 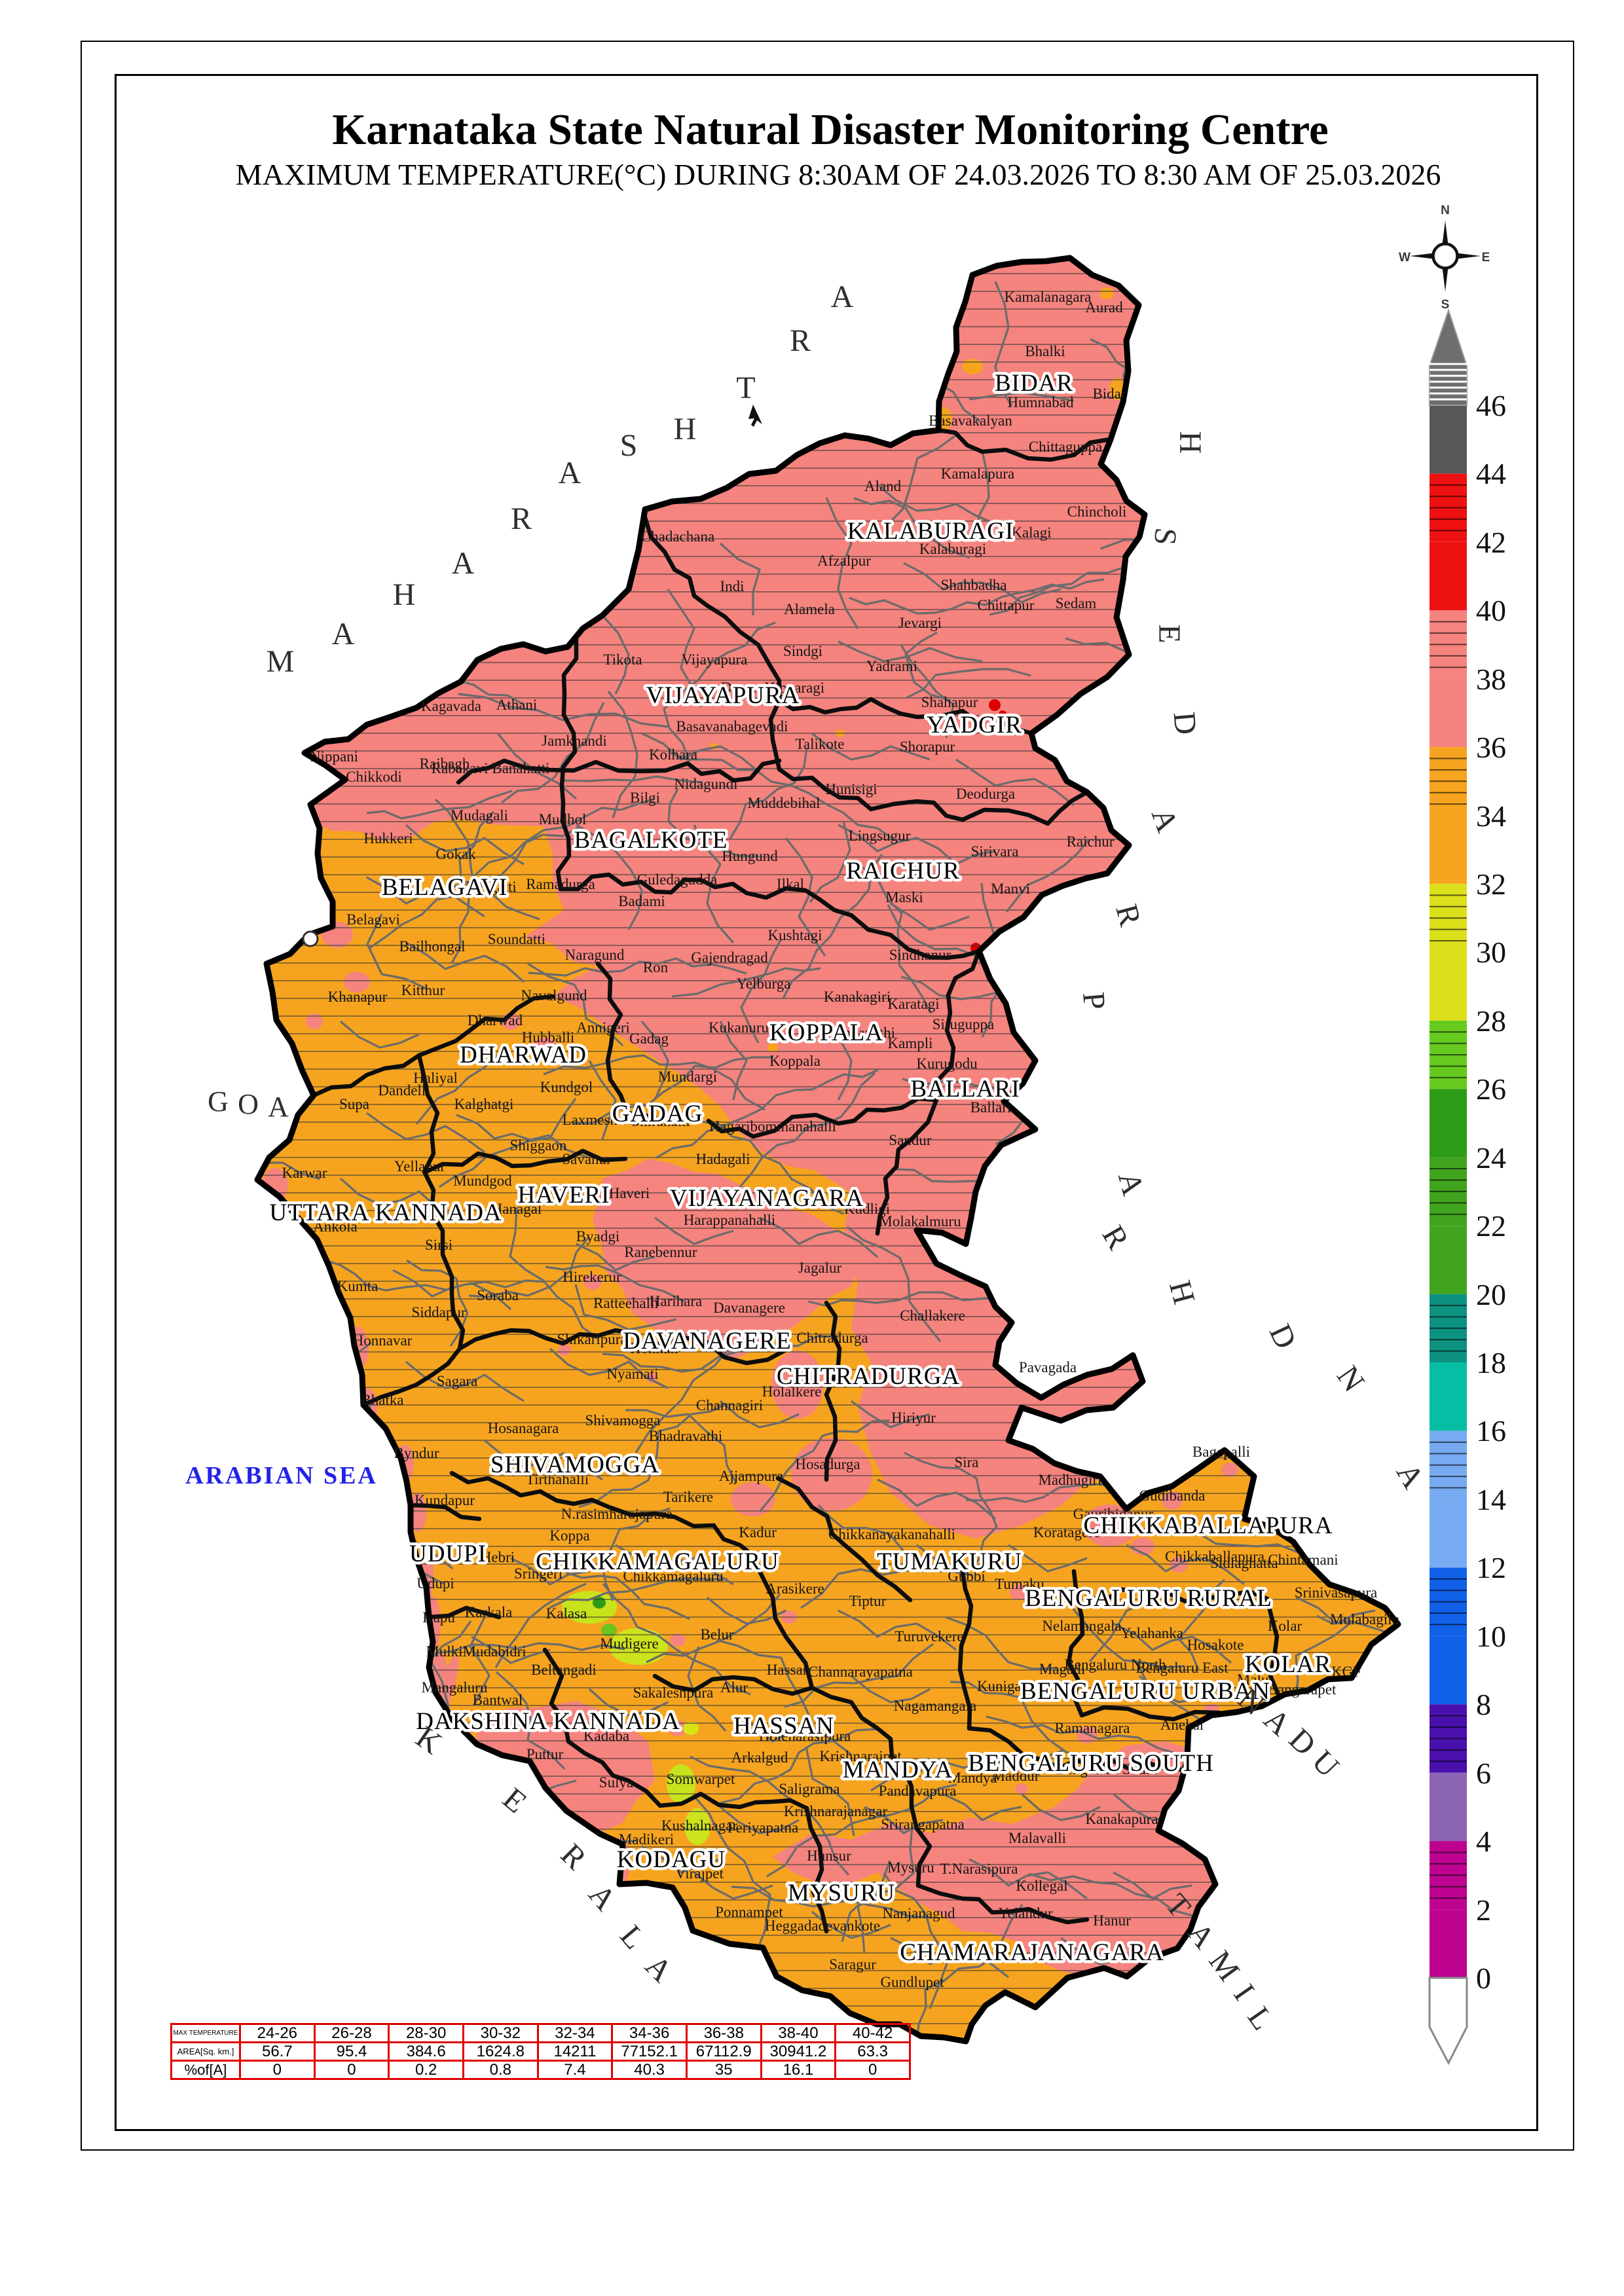 What do you see at coordinates (729, 957) in the screenshot?
I see `svg-text: Gajendragad` at bounding box center [729, 957].